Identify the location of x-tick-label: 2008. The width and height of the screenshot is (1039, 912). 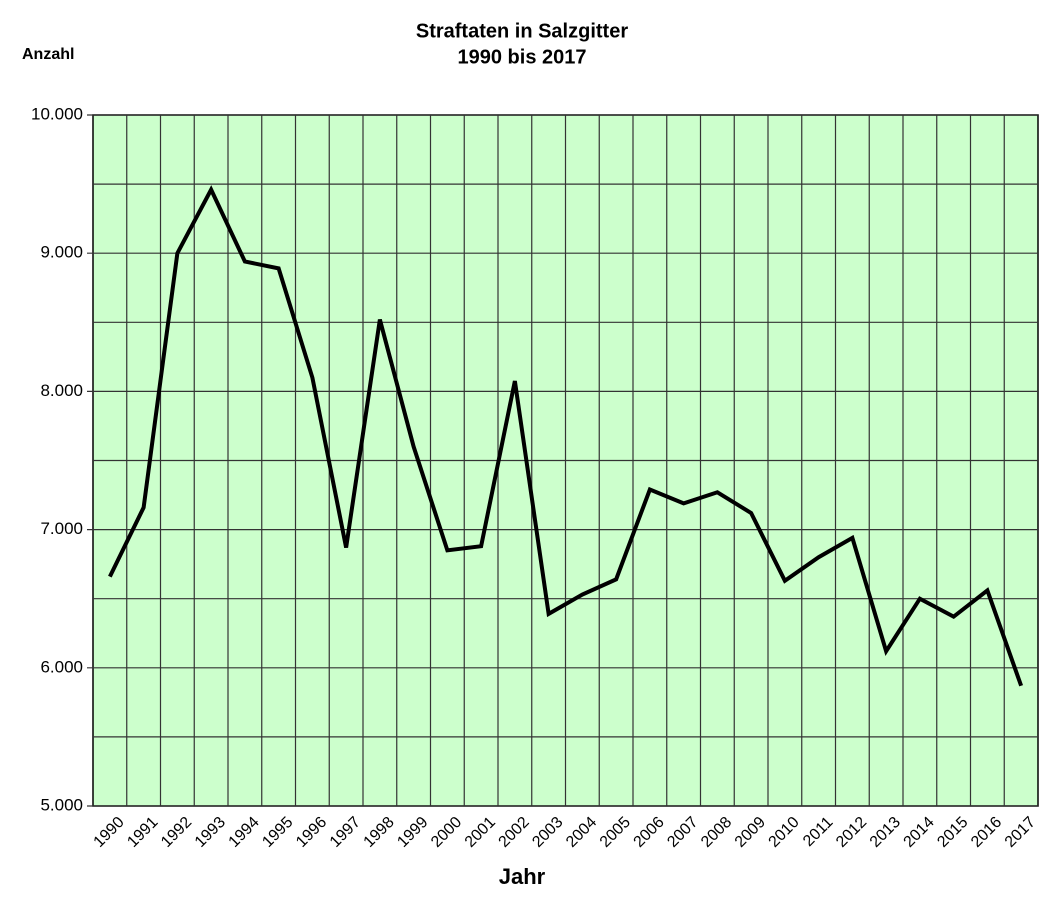
(716, 832).